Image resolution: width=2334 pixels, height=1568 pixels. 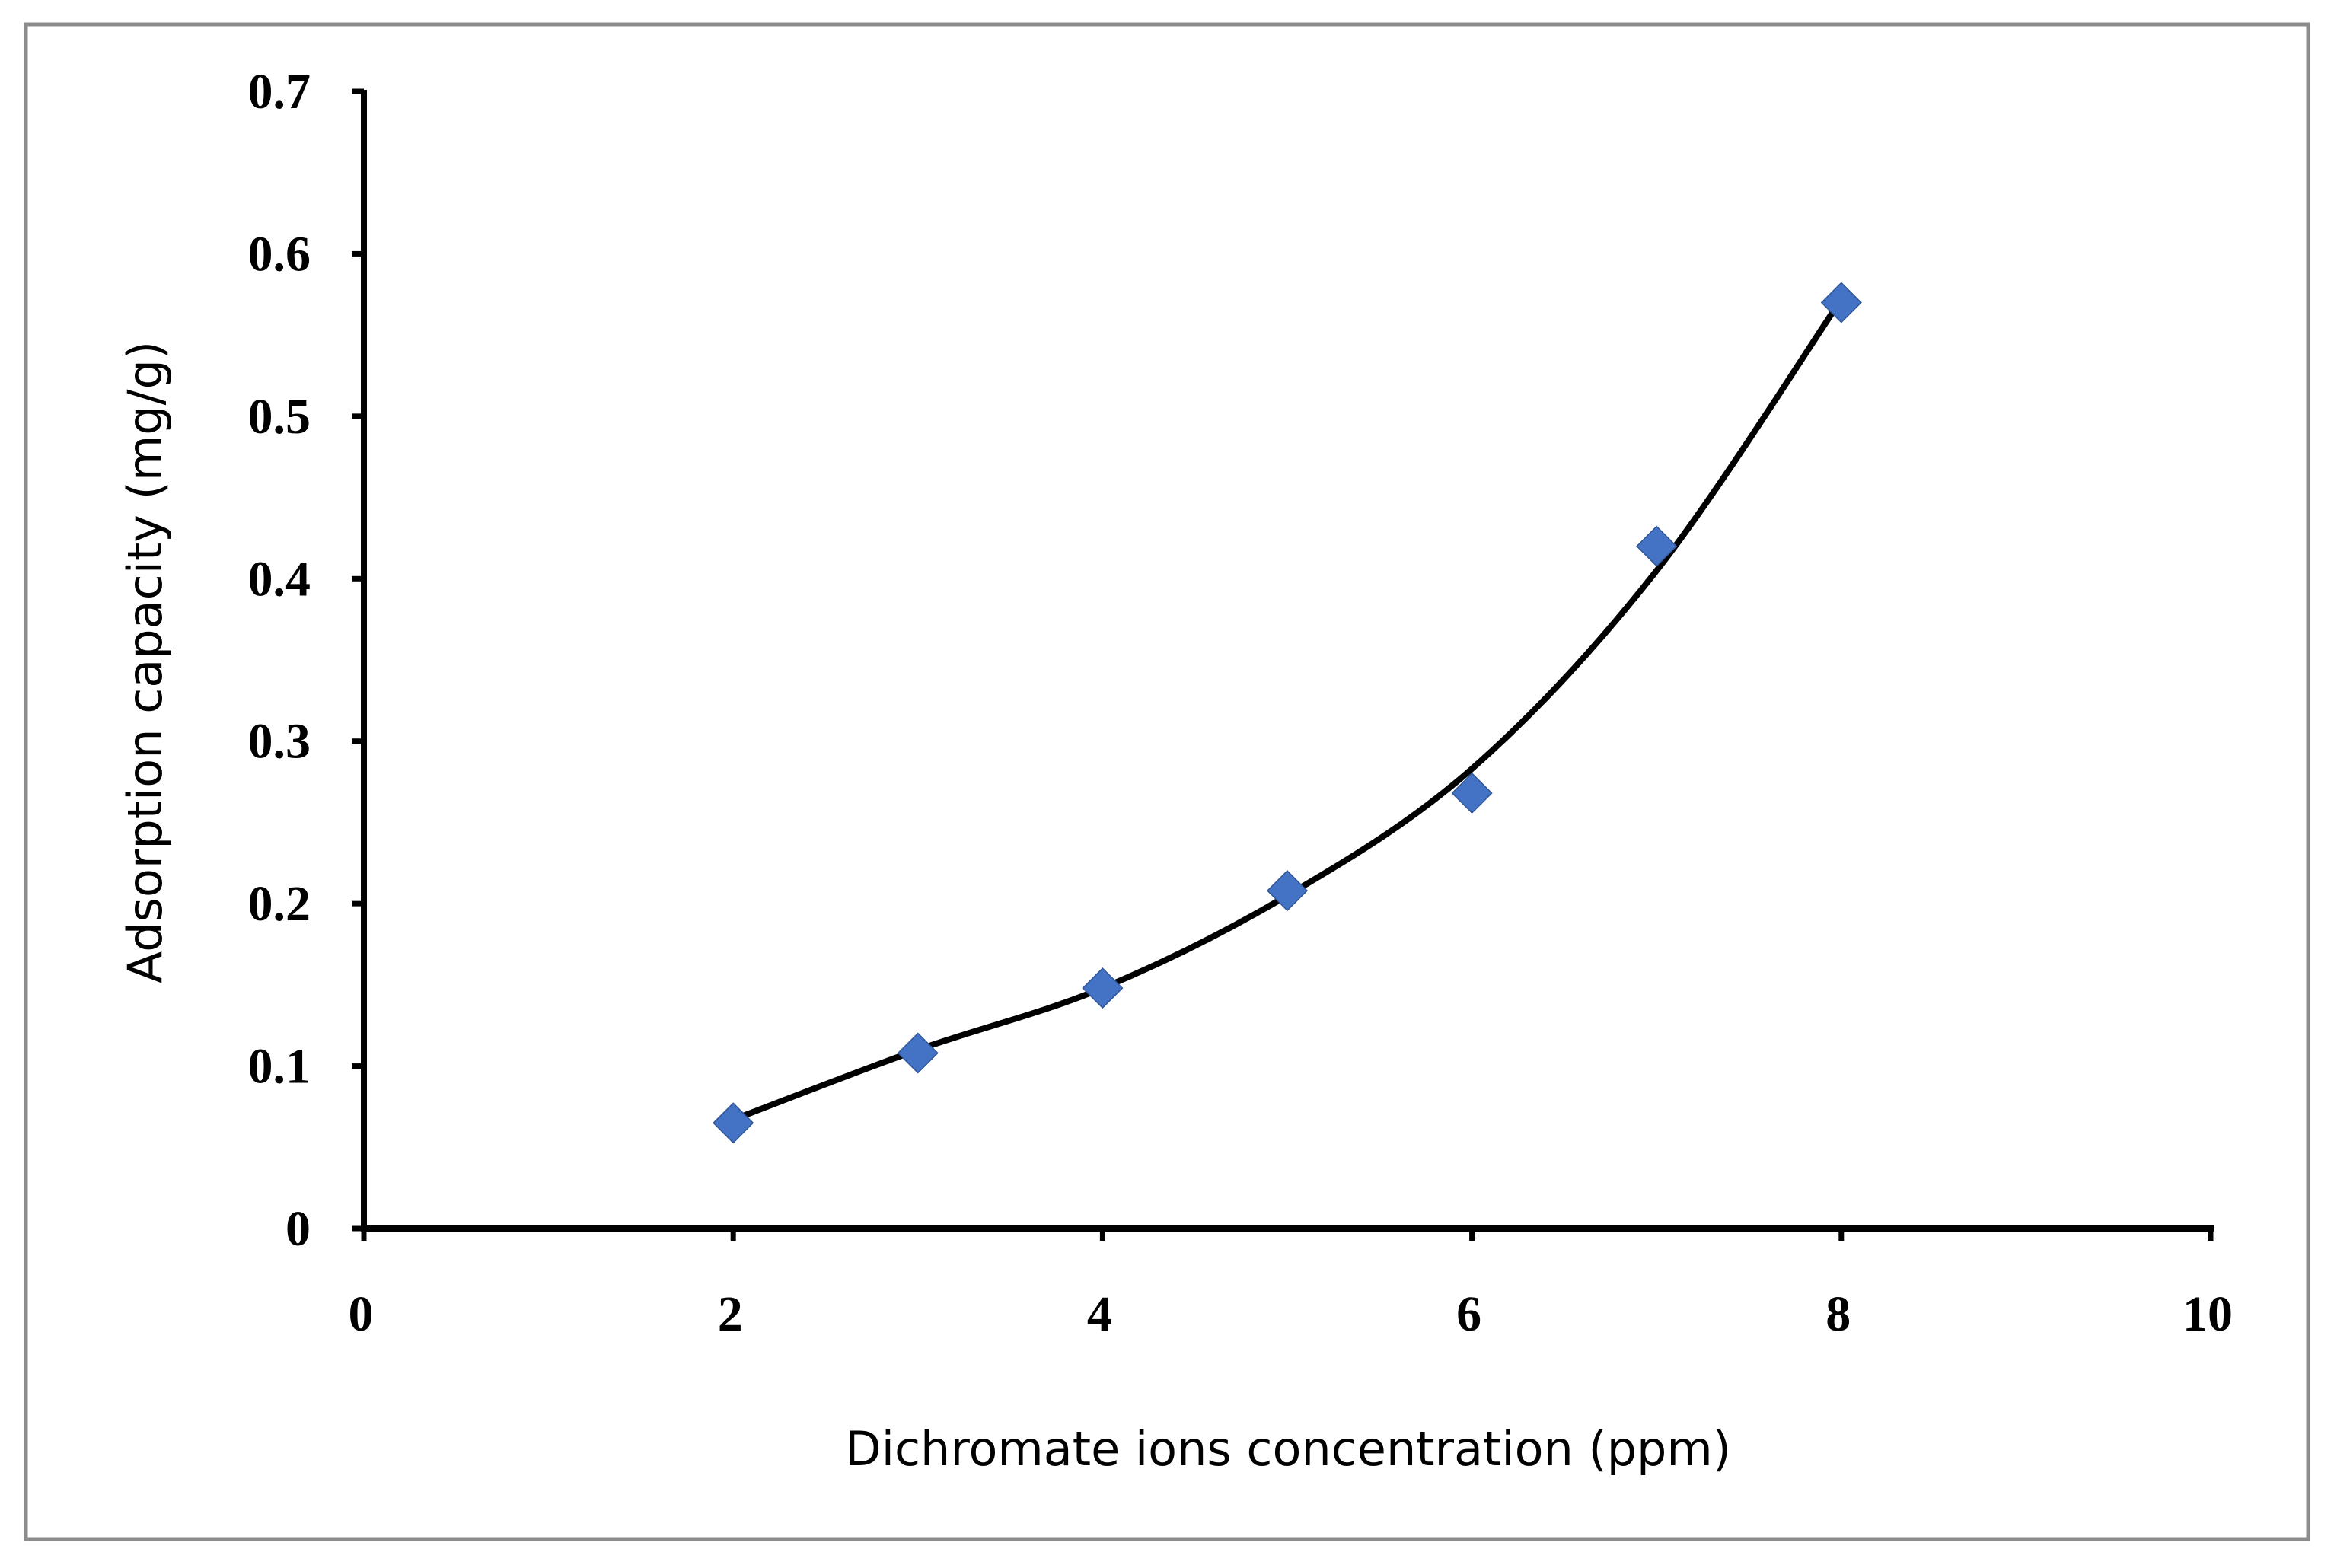 What do you see at coordinates (279, 92) in the screenshot?
I see `y-tick-label: 0.7` at bounding box center [279, 92].